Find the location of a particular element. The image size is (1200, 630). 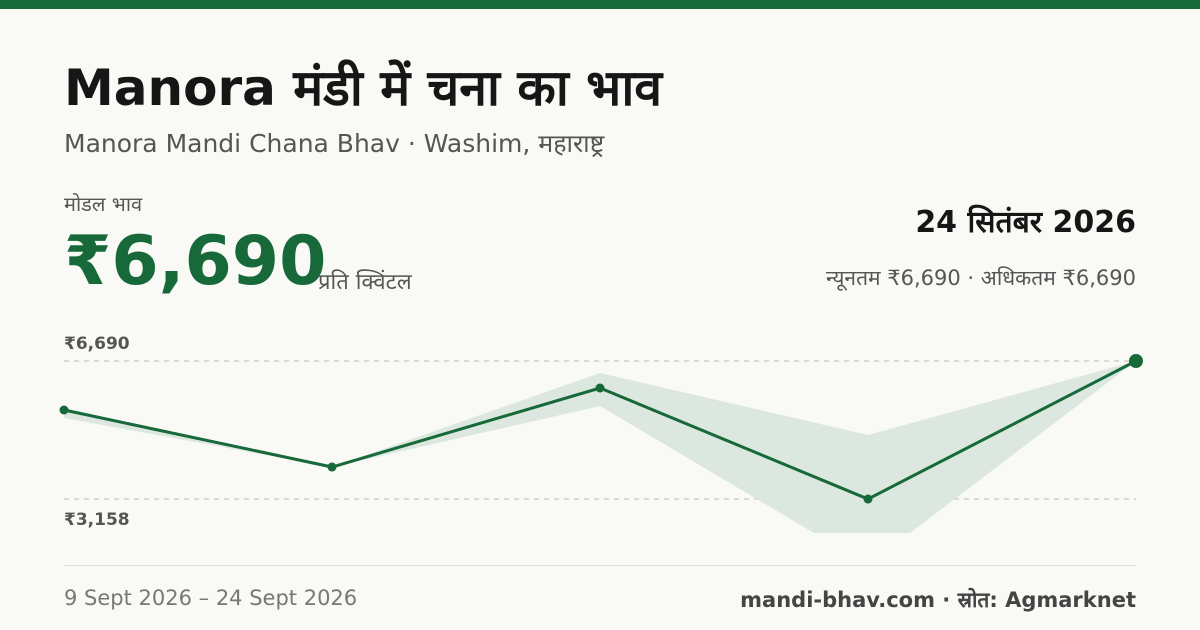

date: 24 सितंबर 2026 is located at coordinates (1025, 222).